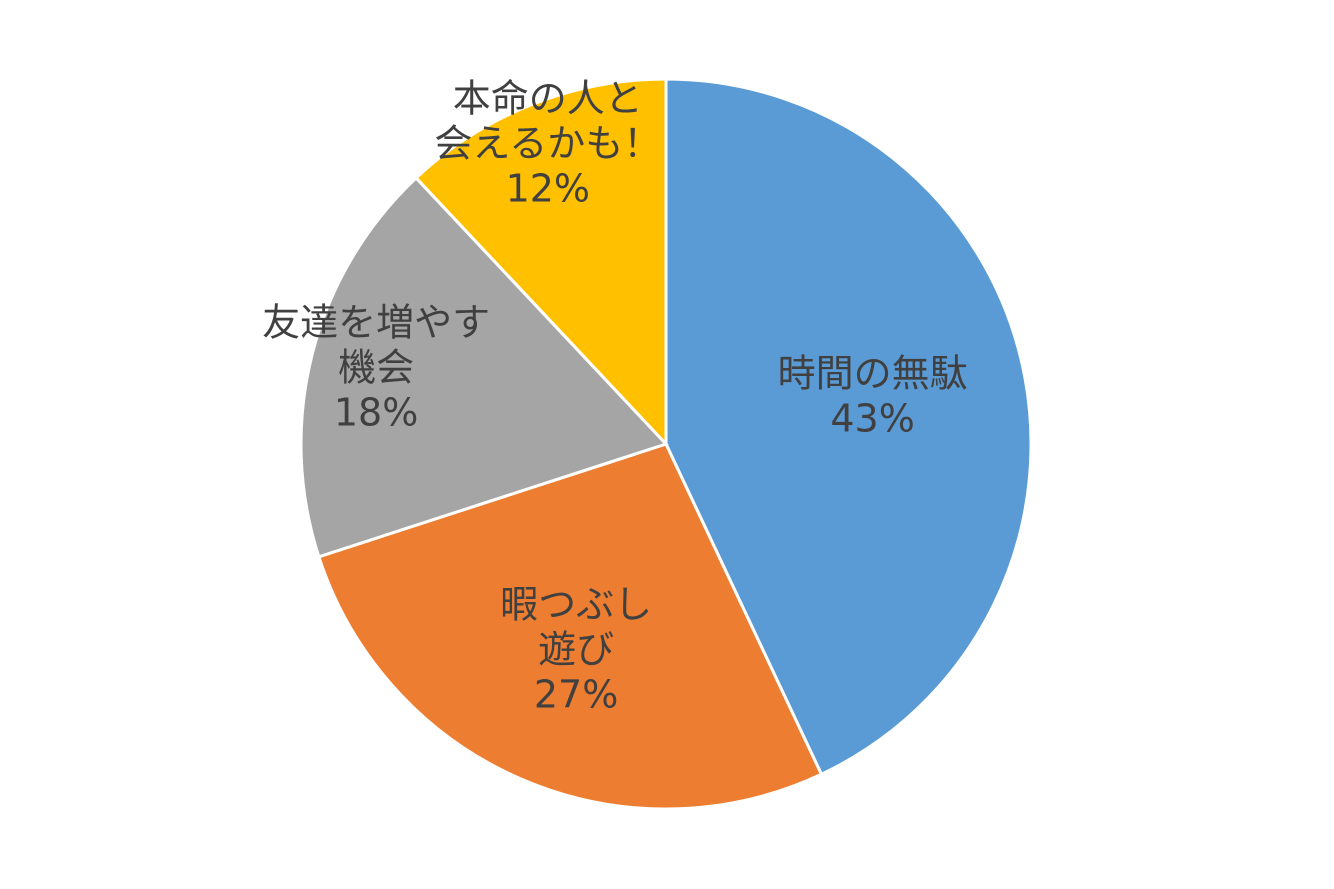 This screenshot has height=889, width=1334. I want to click on pie-slice-category-label: 友達を増やす, so click(376, 322).